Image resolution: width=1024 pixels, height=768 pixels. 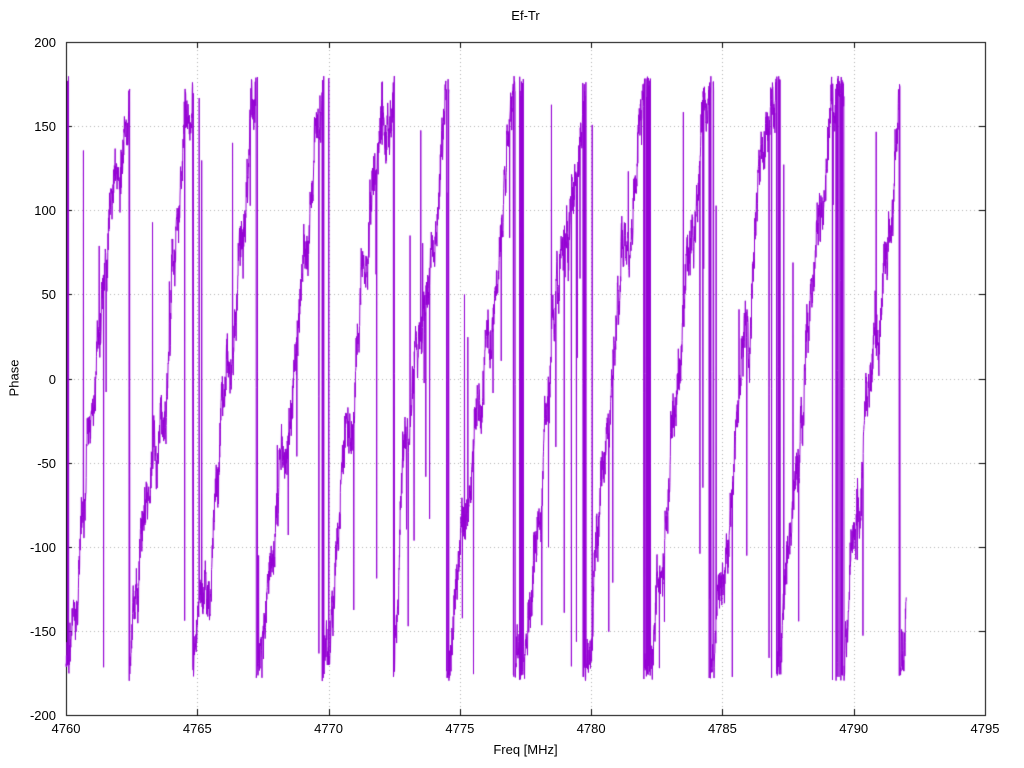 What do you see at coordinates (45, 211) in the screenshot?
I see `y-tick-label: 100` at bounding box center [45, 211].